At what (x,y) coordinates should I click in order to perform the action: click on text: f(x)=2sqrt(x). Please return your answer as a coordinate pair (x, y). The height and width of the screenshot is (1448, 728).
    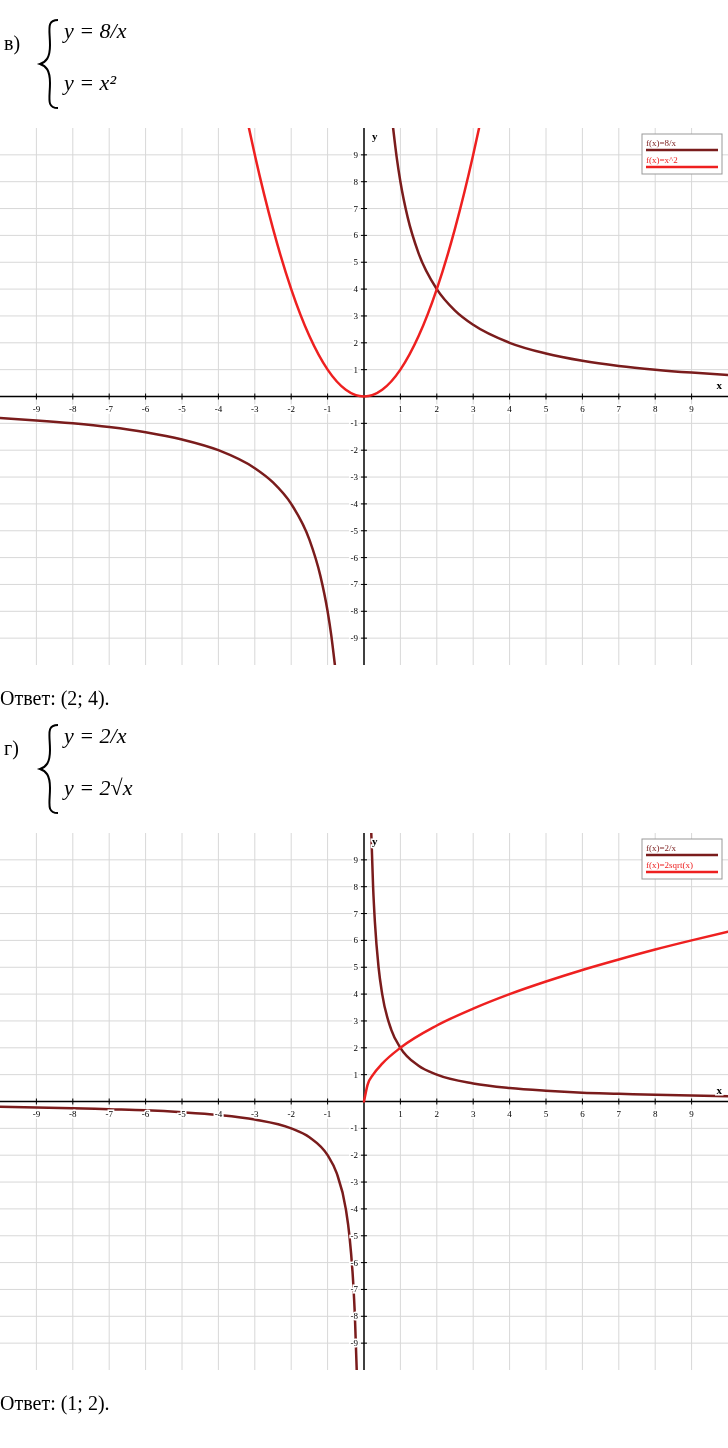
    Looking at the image, I should click on (670, 865).